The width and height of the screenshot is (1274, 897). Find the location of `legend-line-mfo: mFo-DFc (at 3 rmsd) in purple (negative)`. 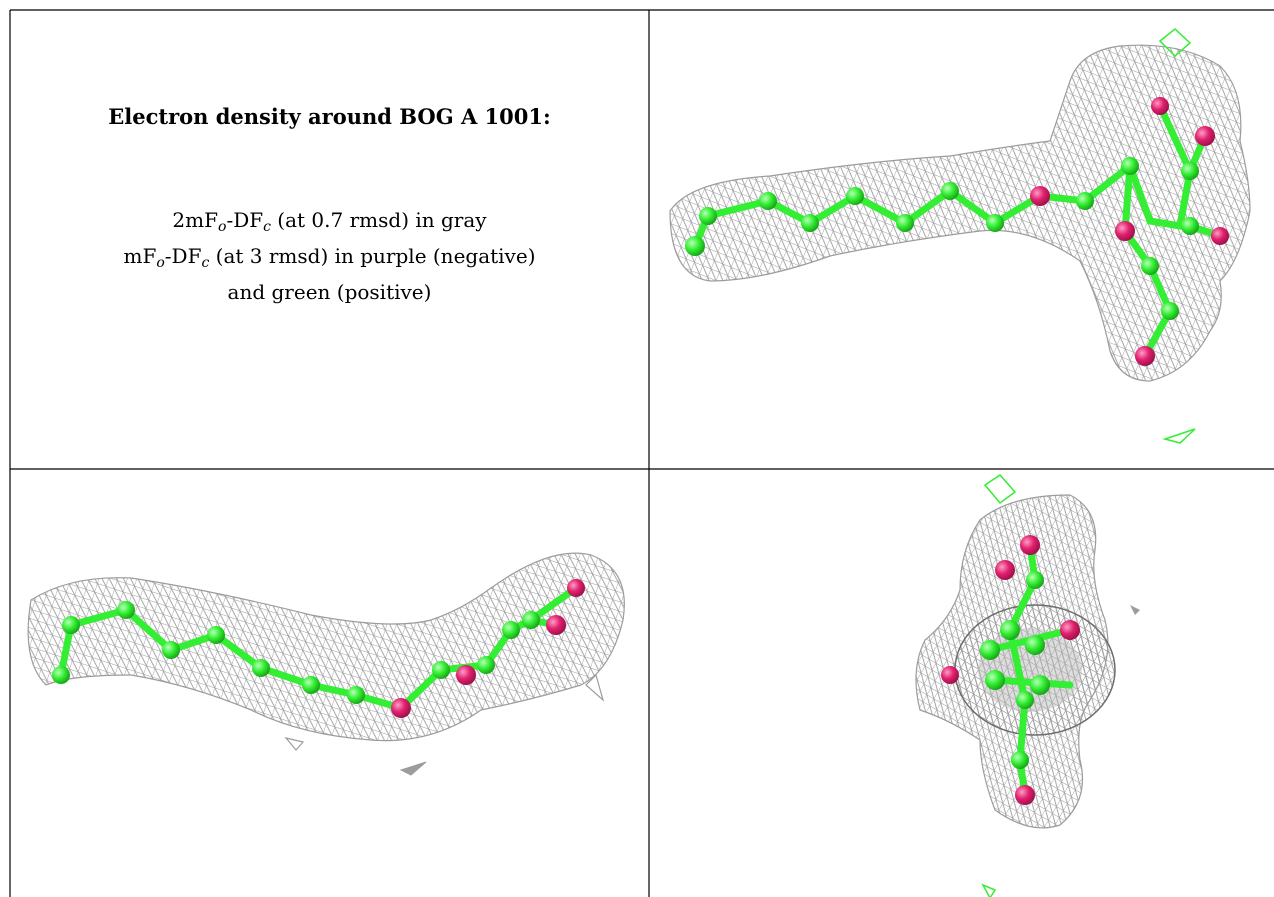

legend-line-mfo: mFo-DFc (at 3 rmsd) in purple (negative) is located at coordinates (329, 257).